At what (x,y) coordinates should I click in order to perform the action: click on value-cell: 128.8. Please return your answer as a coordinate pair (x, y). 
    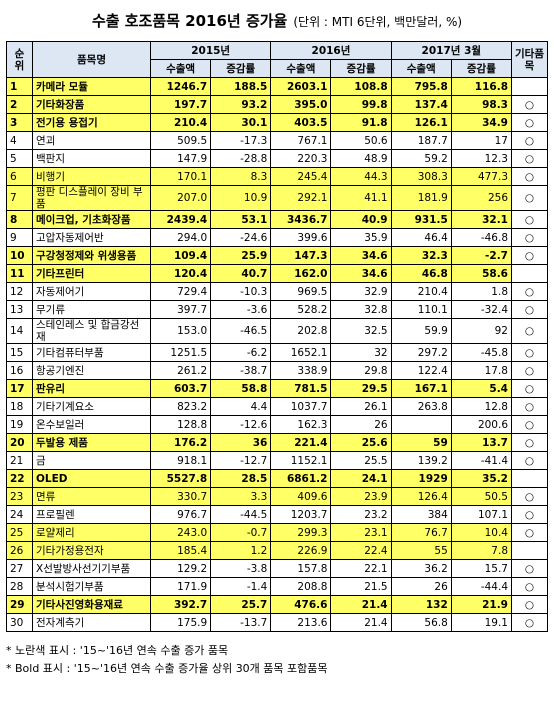
    Looking at the image, I should click on (180, 424).